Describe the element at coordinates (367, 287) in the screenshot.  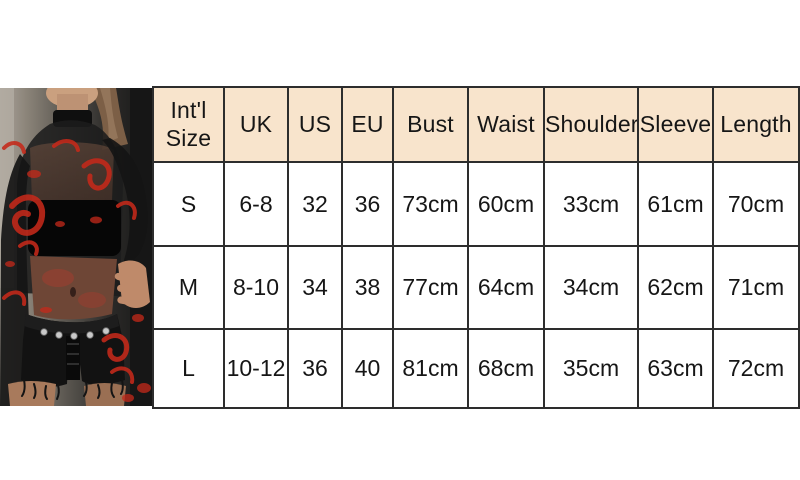
I see `cell-eu: 38` at that location.